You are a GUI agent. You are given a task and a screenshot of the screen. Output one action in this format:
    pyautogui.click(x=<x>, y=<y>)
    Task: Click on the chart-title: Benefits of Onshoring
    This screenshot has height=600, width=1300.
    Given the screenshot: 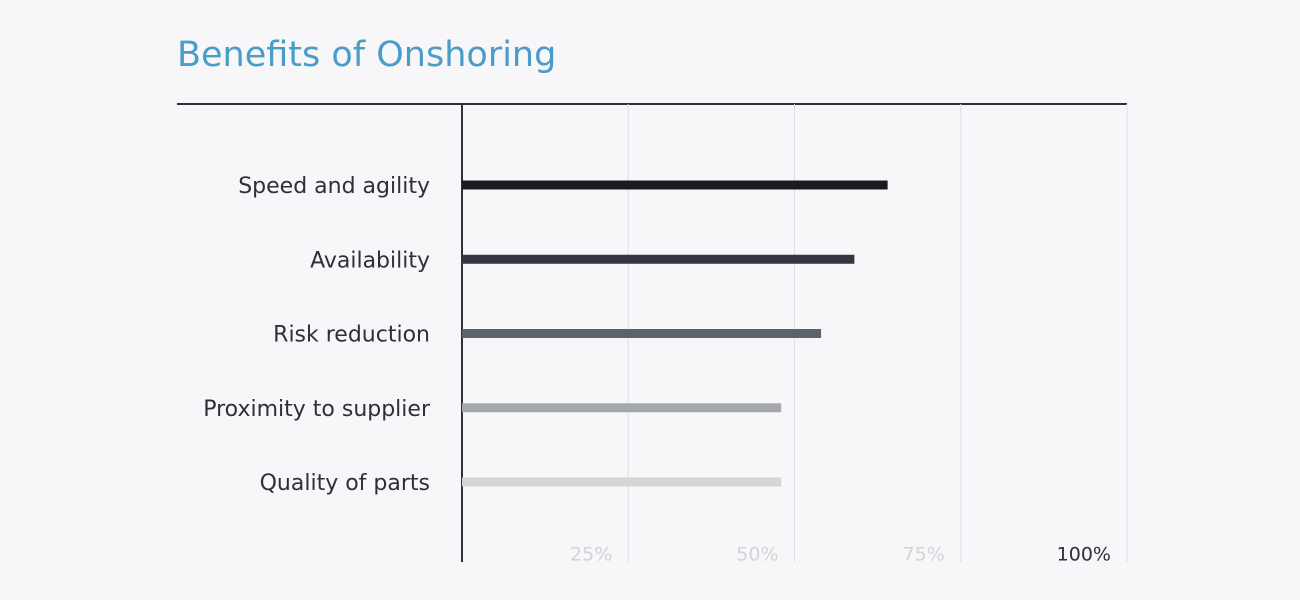 What is the action you would take?
    pyautogui.click(x=366, y=55)
    